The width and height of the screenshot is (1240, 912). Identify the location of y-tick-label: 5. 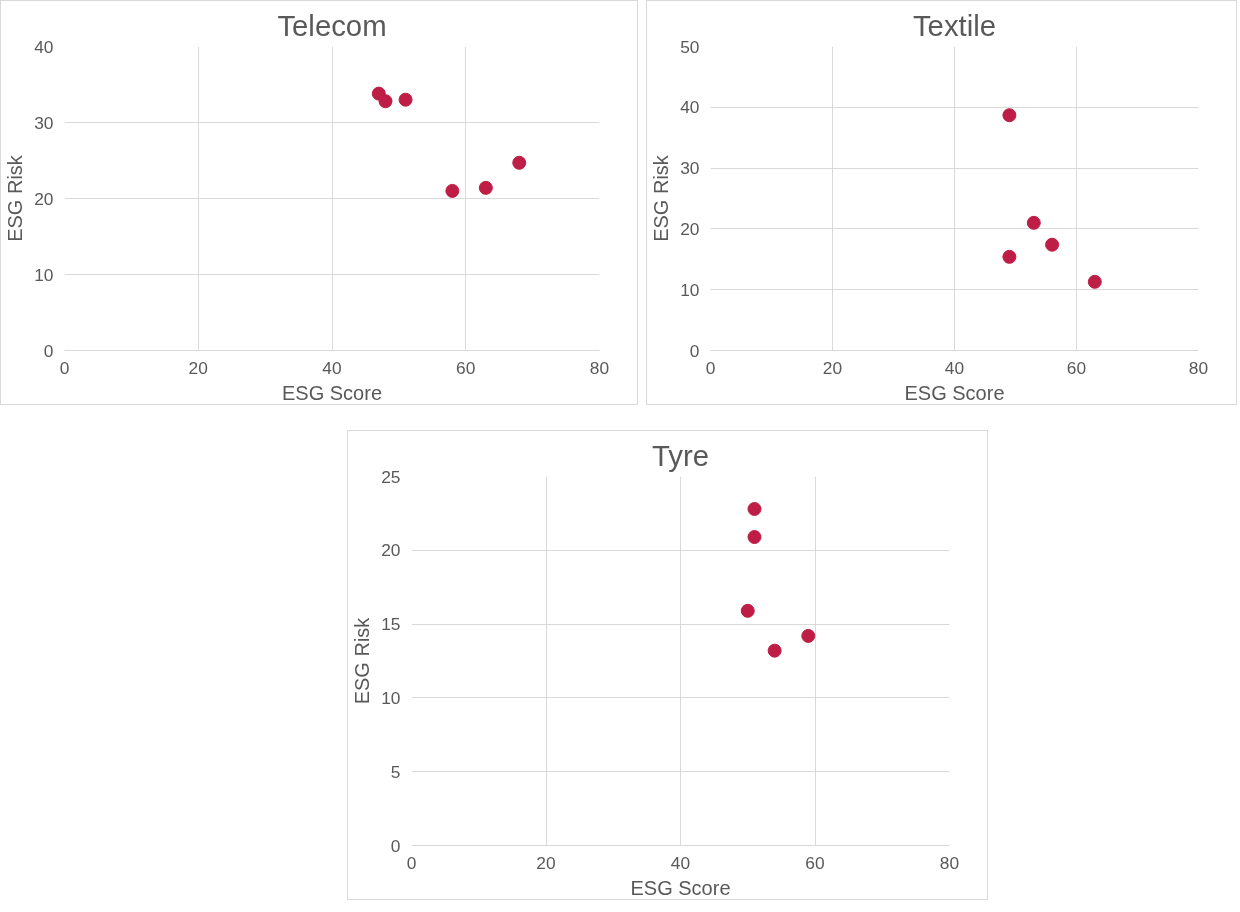
(395, 771).